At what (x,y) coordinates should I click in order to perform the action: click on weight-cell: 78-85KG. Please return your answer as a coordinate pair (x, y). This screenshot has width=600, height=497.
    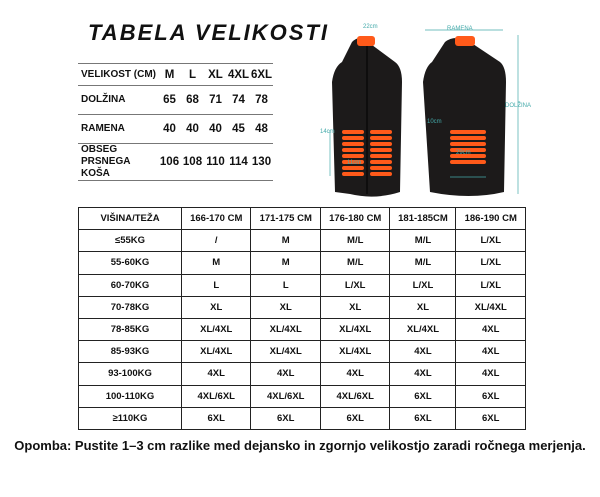
    Looking at the image, I should click on (130, 329).